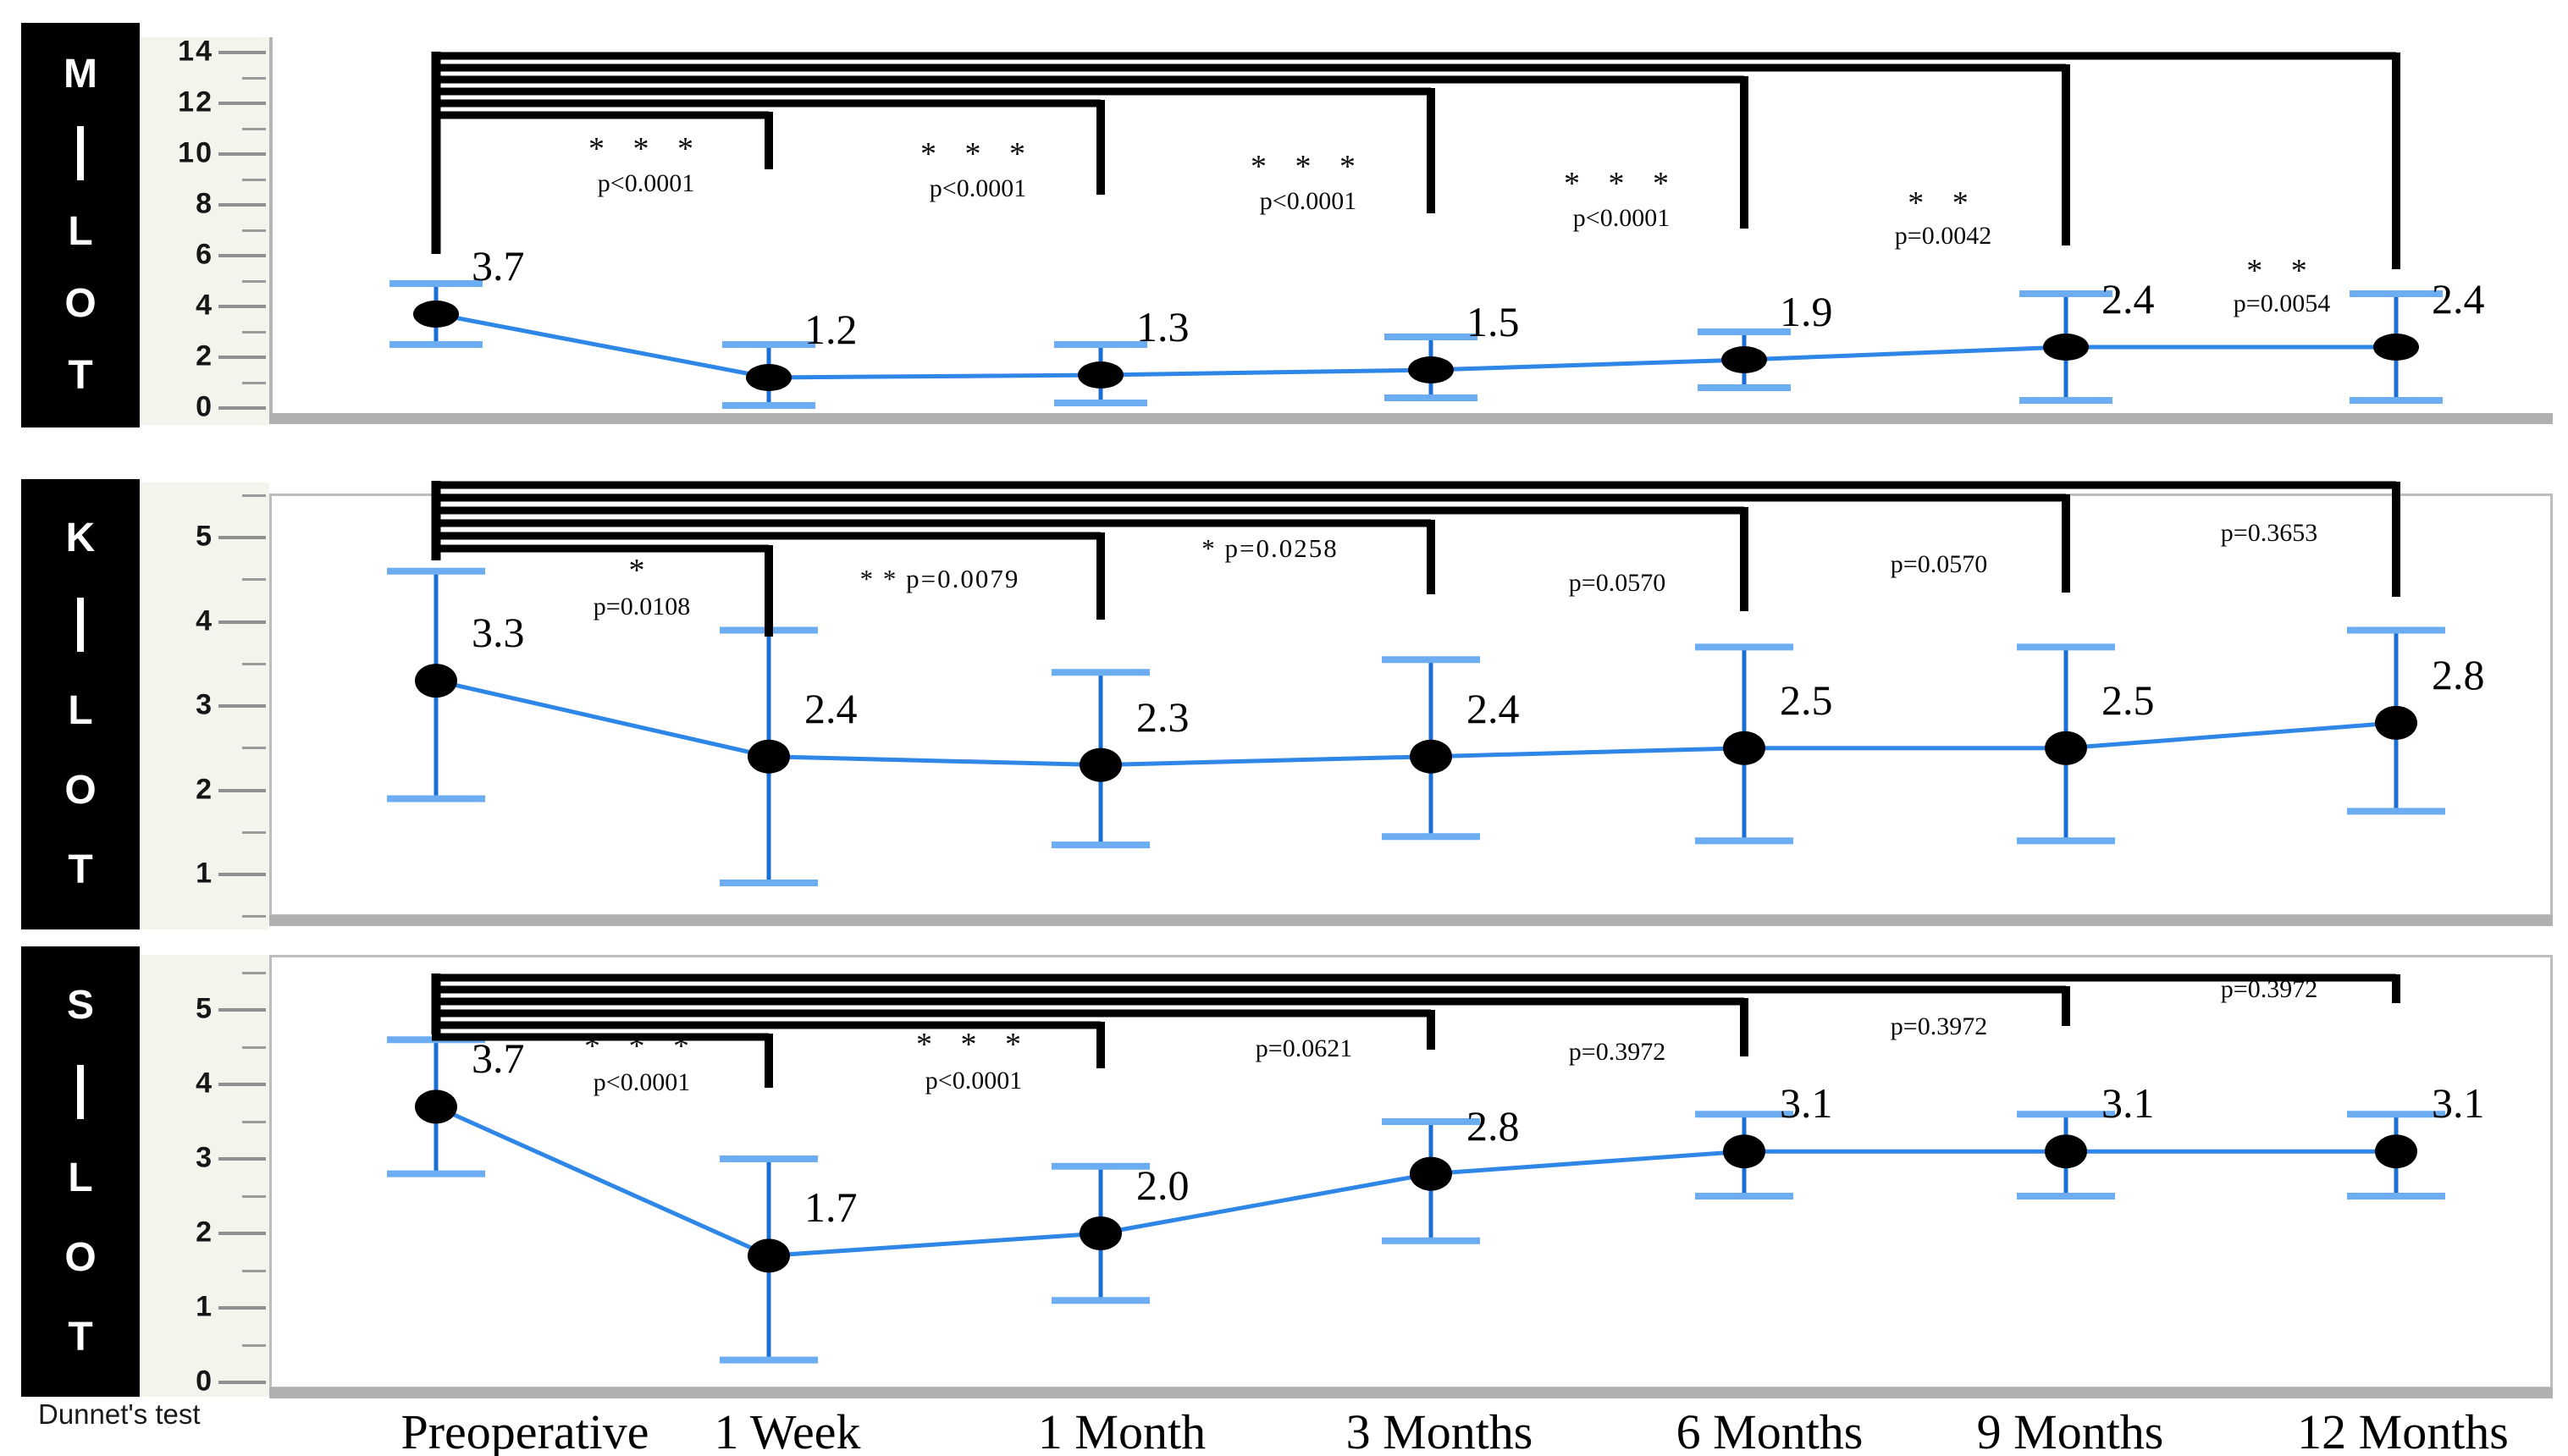 This screenshot has height=1456, width=2568. What do you see at coordinates (499, 266) in the screenshot?
I see `data-point-value-label: 3.7` at bounding box center [499, 266].